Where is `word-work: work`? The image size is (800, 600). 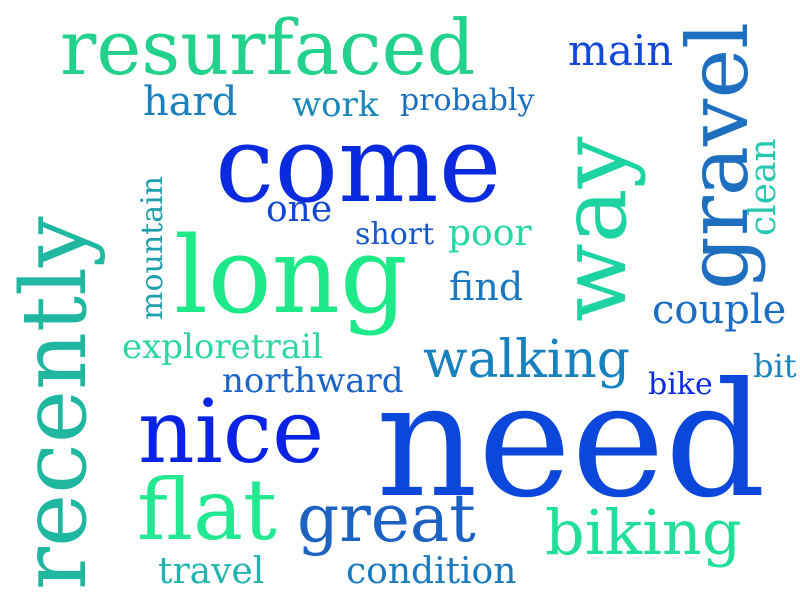
word-work: work is located at coordinates (335, 105).